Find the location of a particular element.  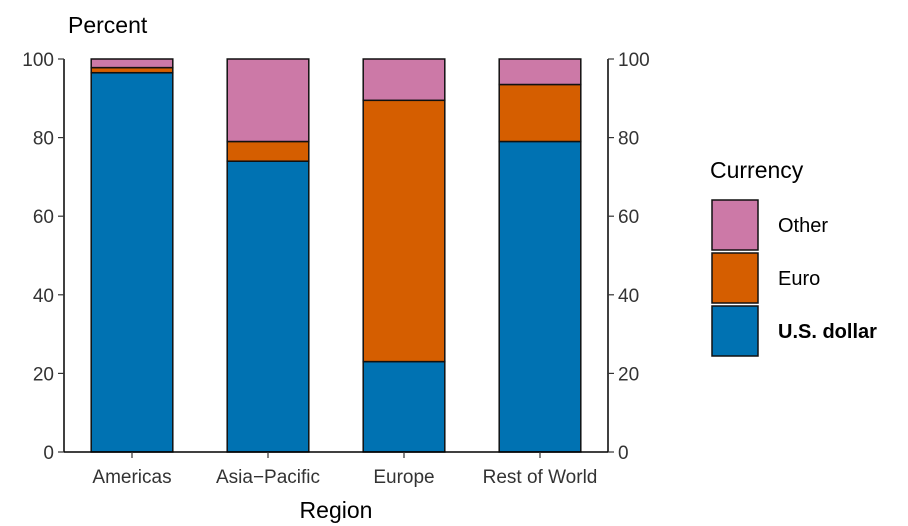

left-tick-label-60: 60 is located at coordinates (43, 217).